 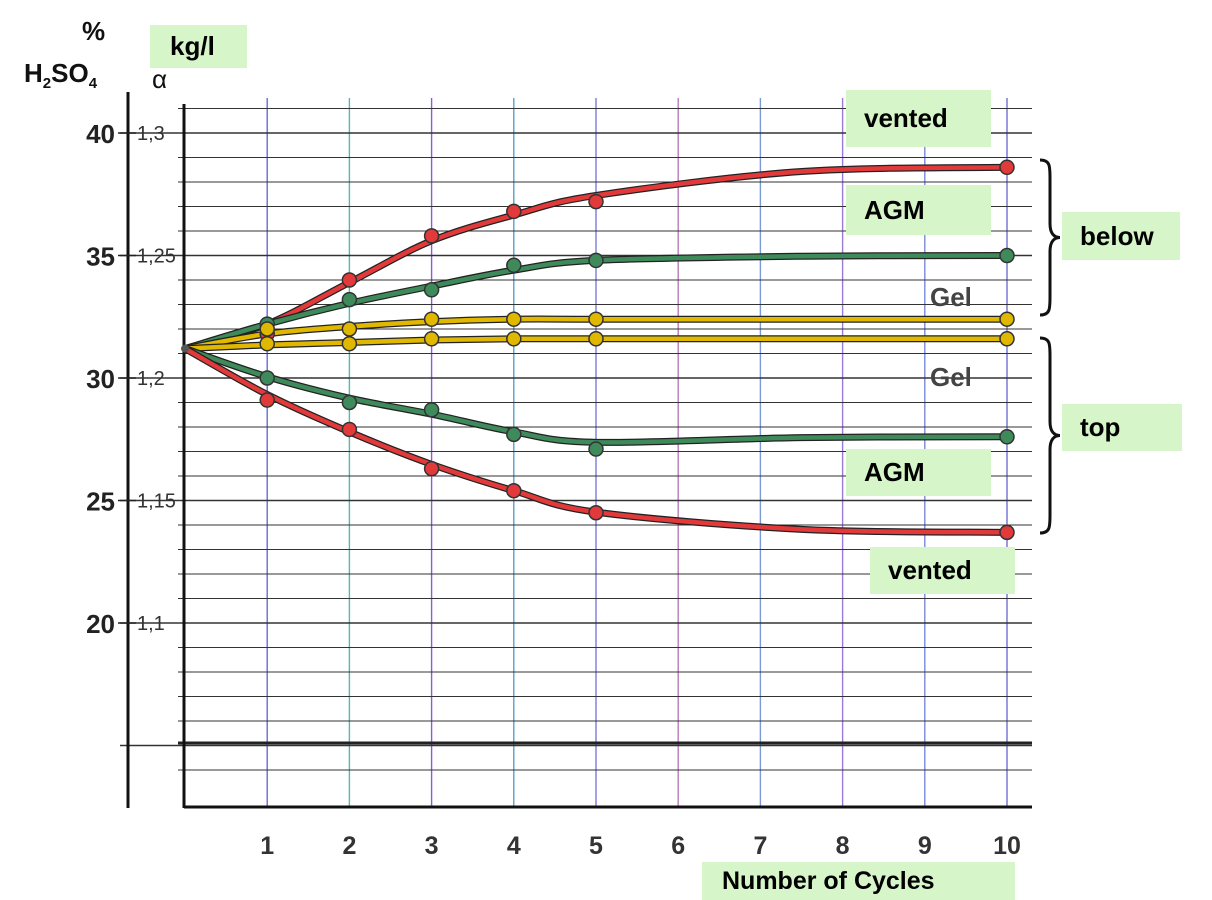 What do you see at coordinates (100, 379) in the screenshot?
I see `y-left-tick-label: 30` at bounding box center [100, 379].